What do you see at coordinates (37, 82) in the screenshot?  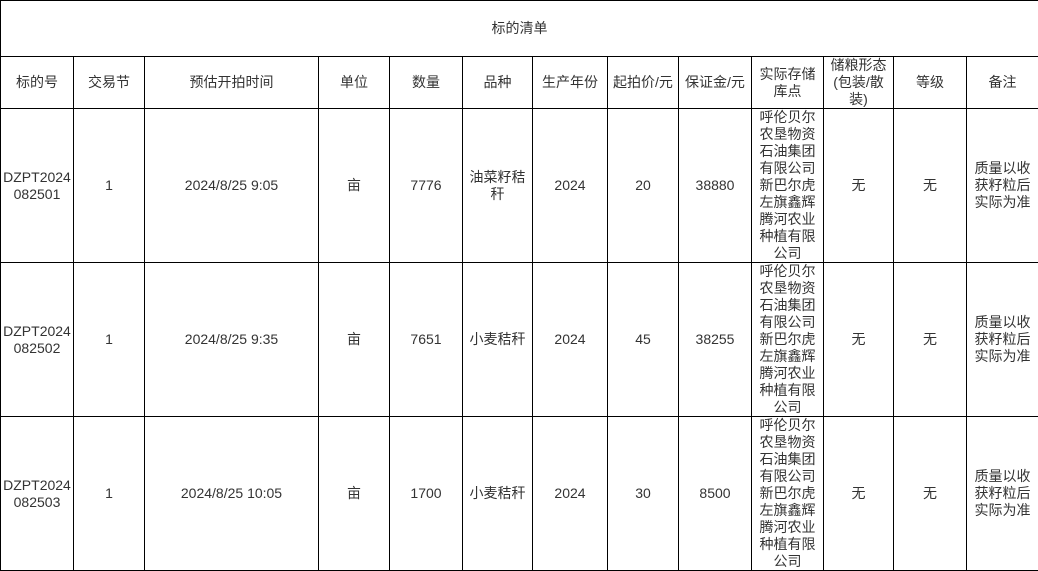 I see `col-header-bid-number: 标的号` at bounding box center [37, 82].